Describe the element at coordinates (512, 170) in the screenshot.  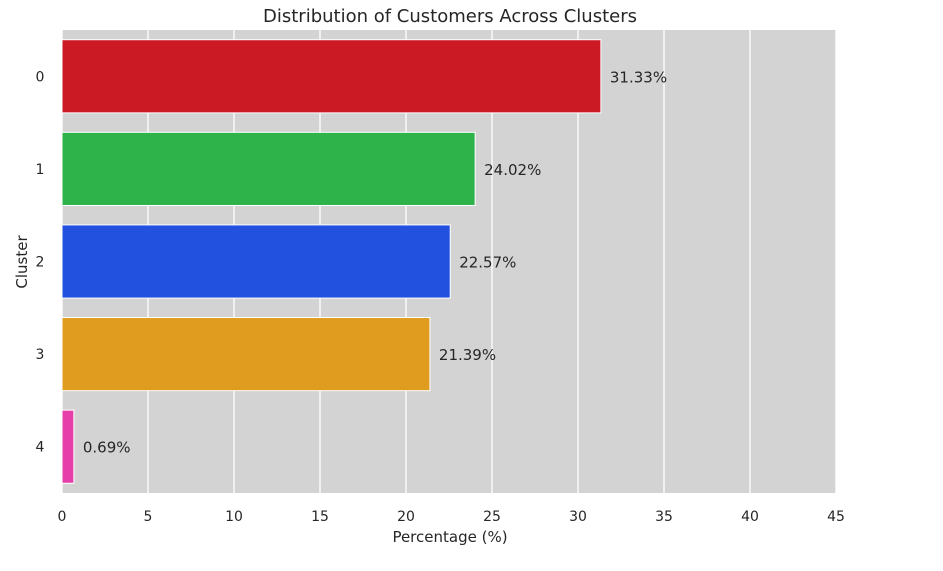
I see `bar-value-label: 24.02%` at that location.